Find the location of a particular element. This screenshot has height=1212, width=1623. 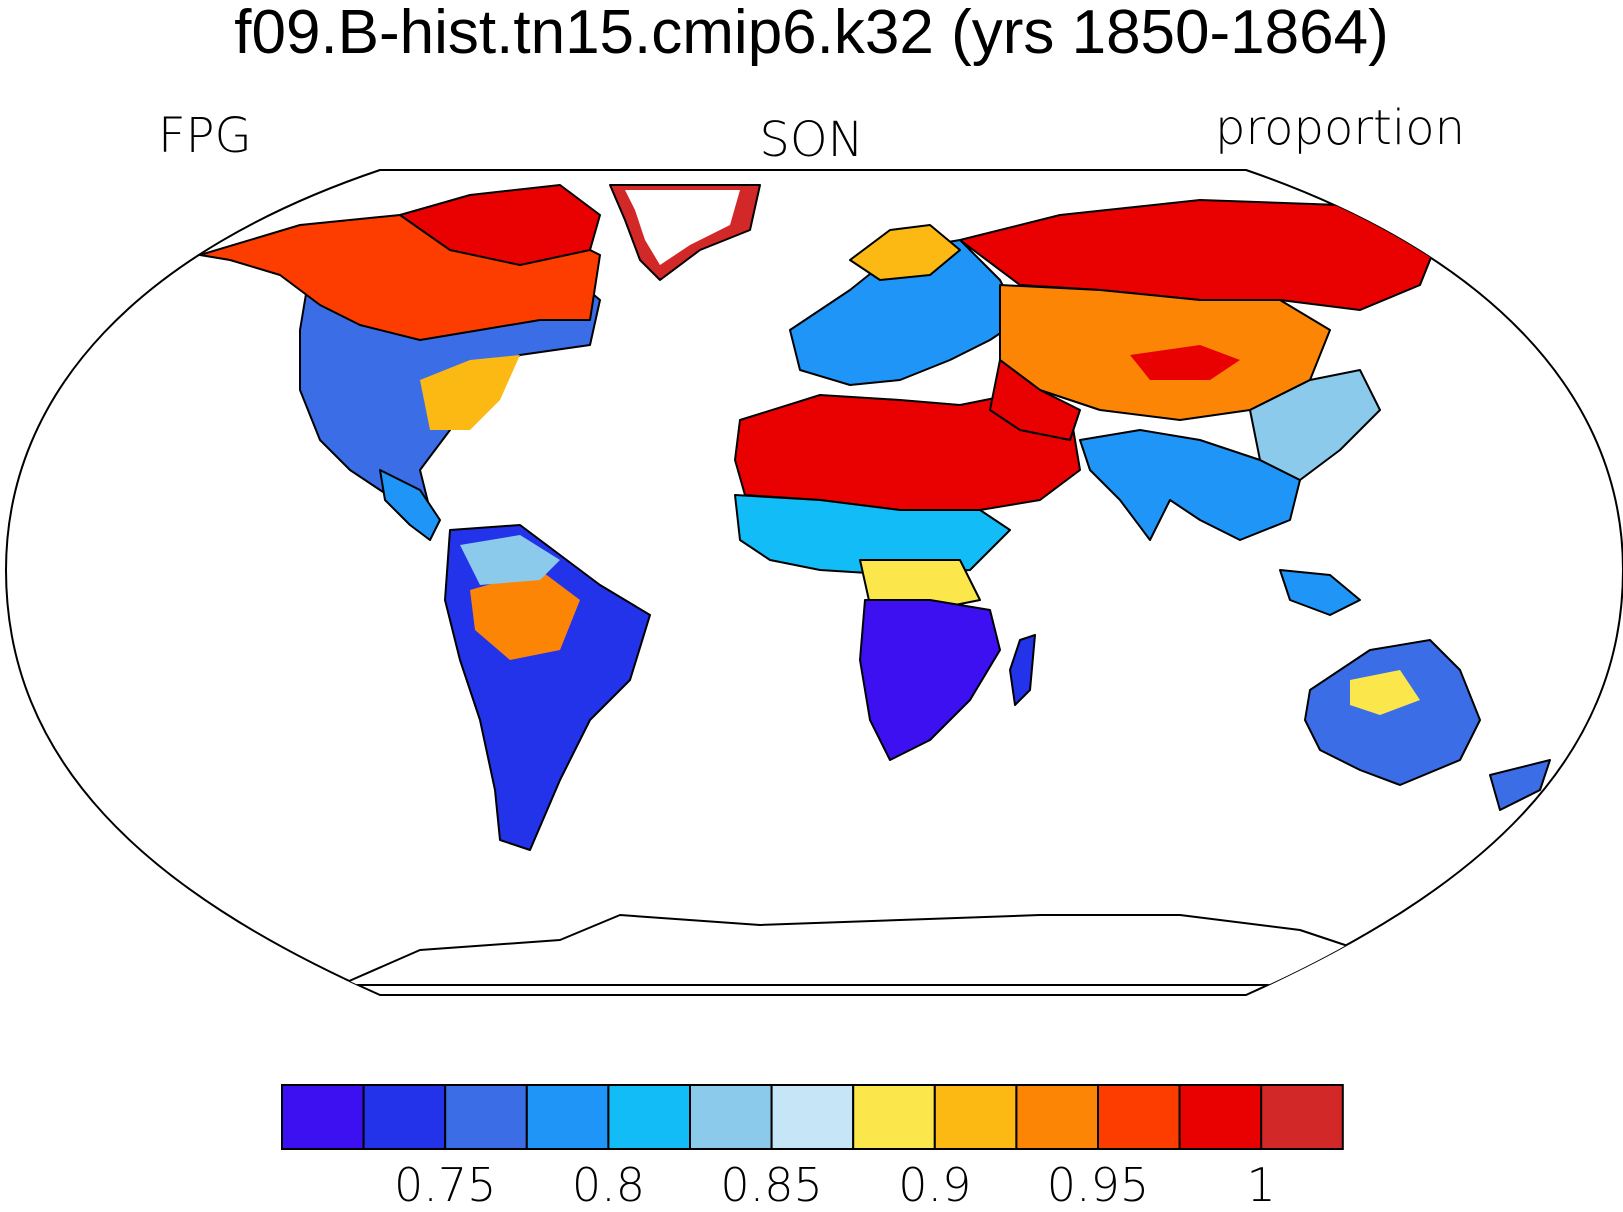

region-madagascar is located at coordinates (1022, 670).